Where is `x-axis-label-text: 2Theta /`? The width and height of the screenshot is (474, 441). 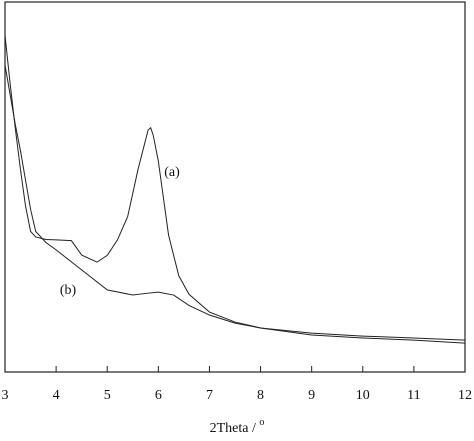
x-axis-label-text: 2Theta / is located at coordinates (235, 428).